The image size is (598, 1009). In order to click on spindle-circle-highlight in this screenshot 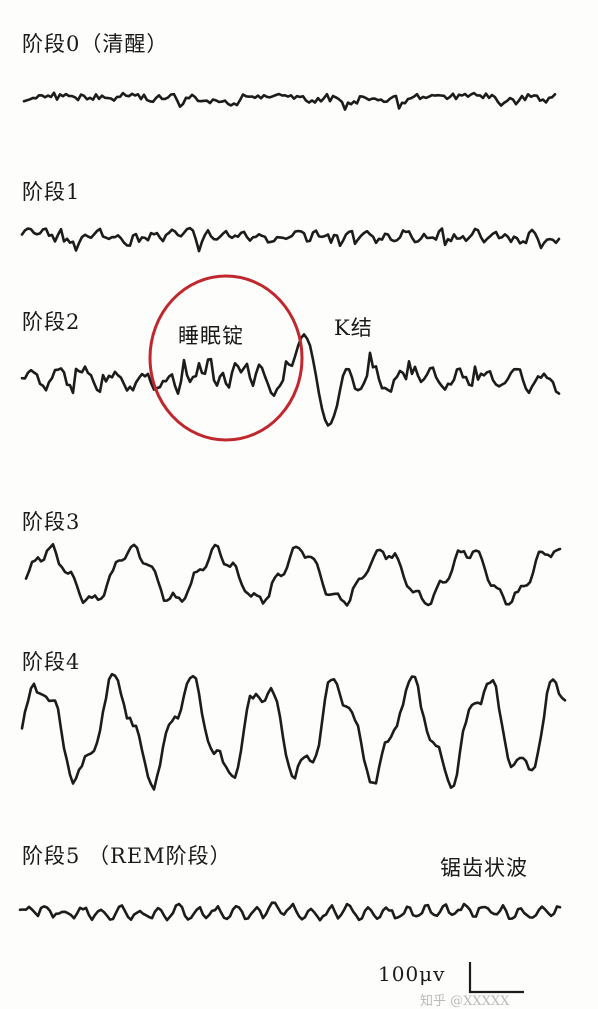, I will do `click(226, 358)`.